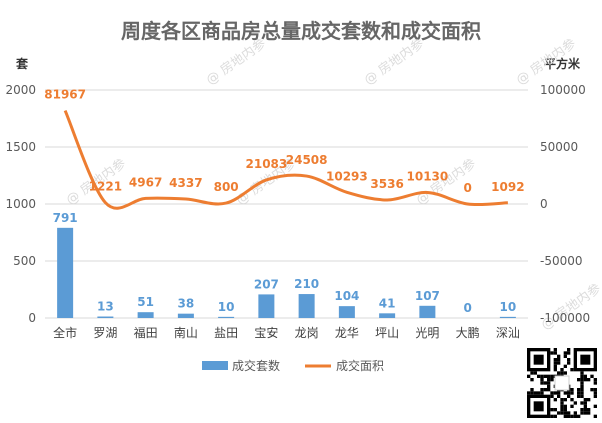  I want to click on left-tick-label: 2000, so click(20, 90).